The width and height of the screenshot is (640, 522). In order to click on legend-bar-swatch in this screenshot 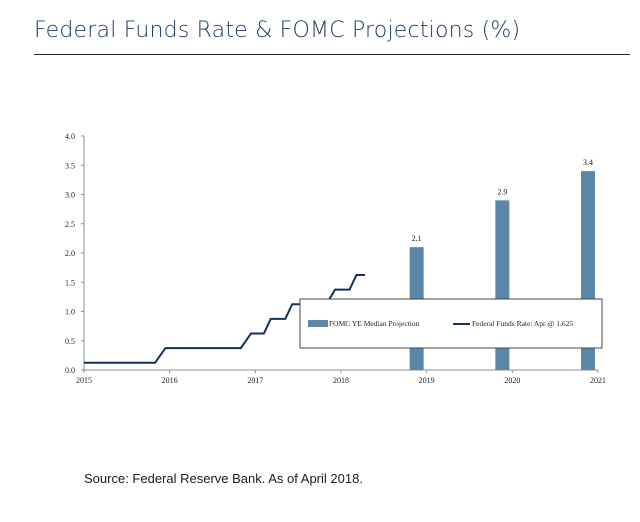, I will do `click(318, 323)`.